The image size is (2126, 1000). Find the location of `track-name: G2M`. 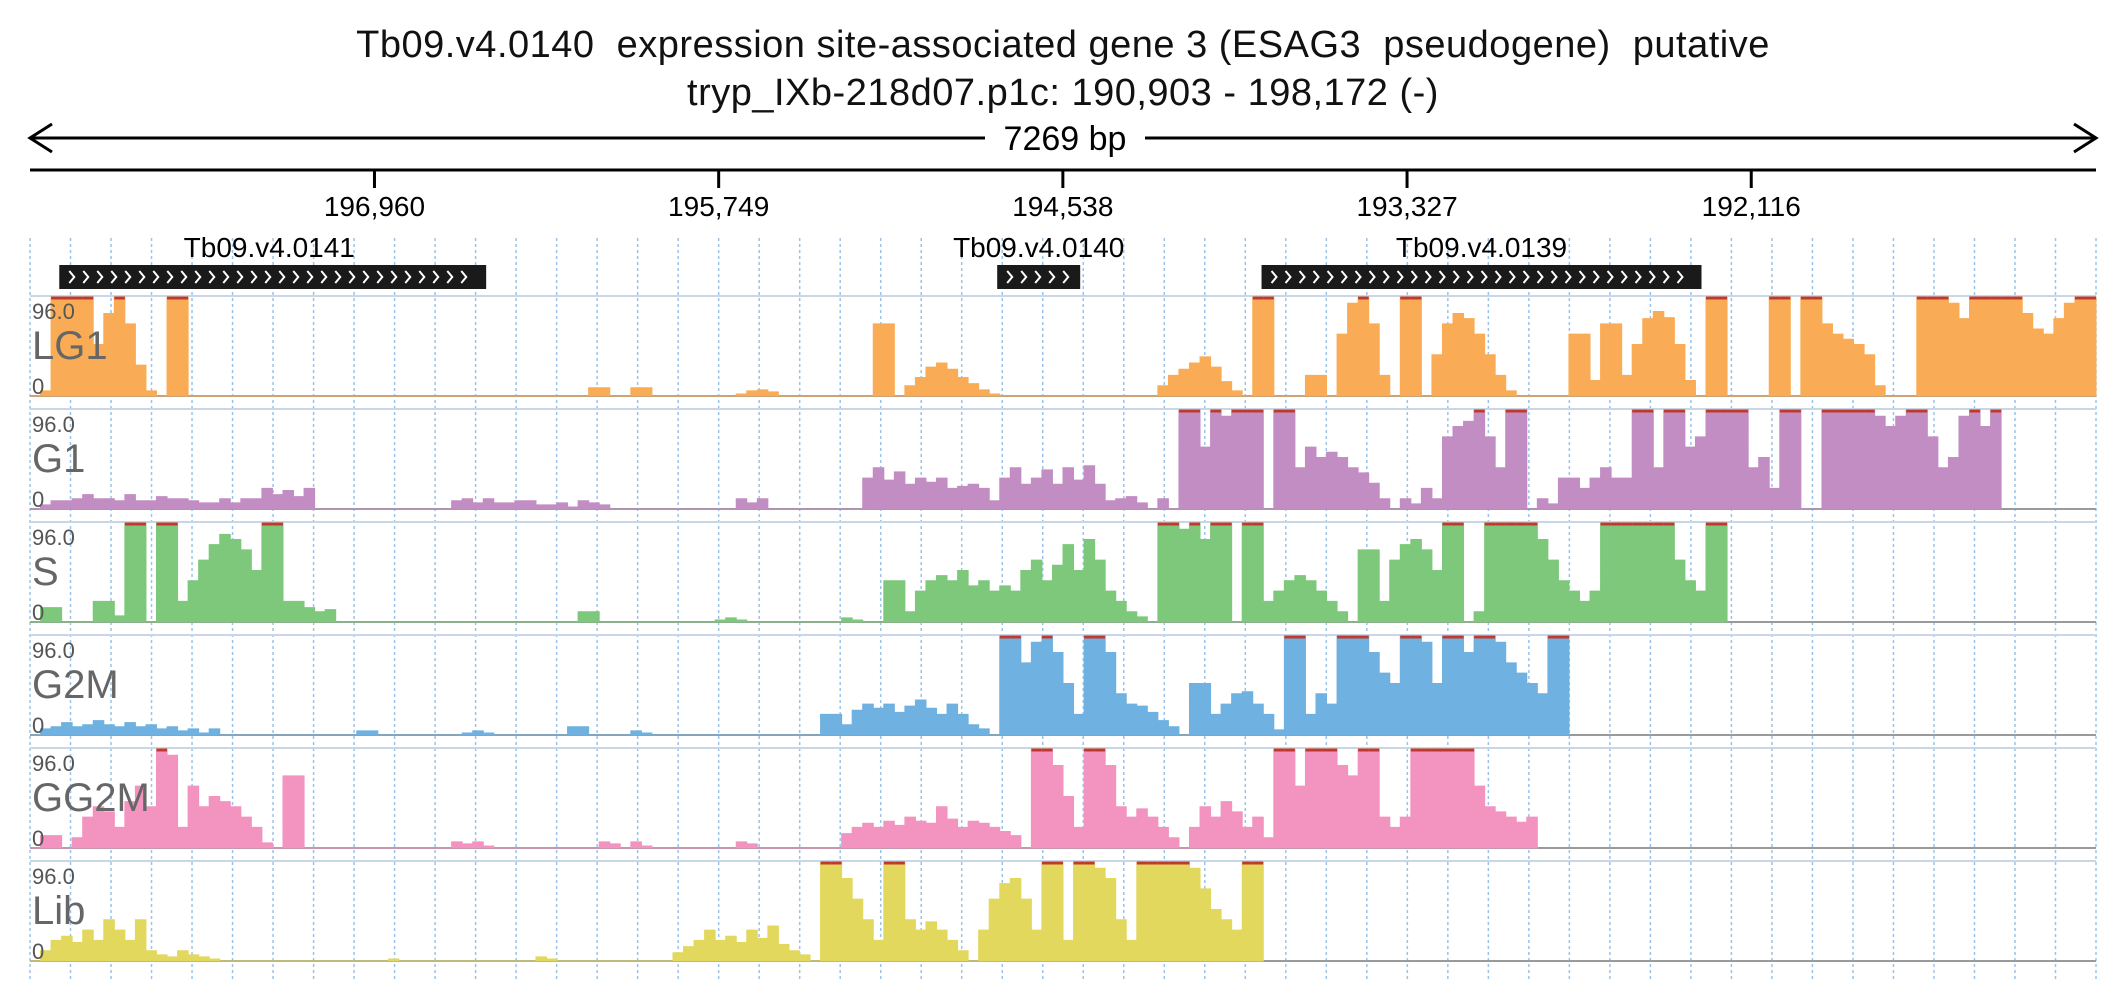

track-name: G2M is located at coordinates (75, 685).